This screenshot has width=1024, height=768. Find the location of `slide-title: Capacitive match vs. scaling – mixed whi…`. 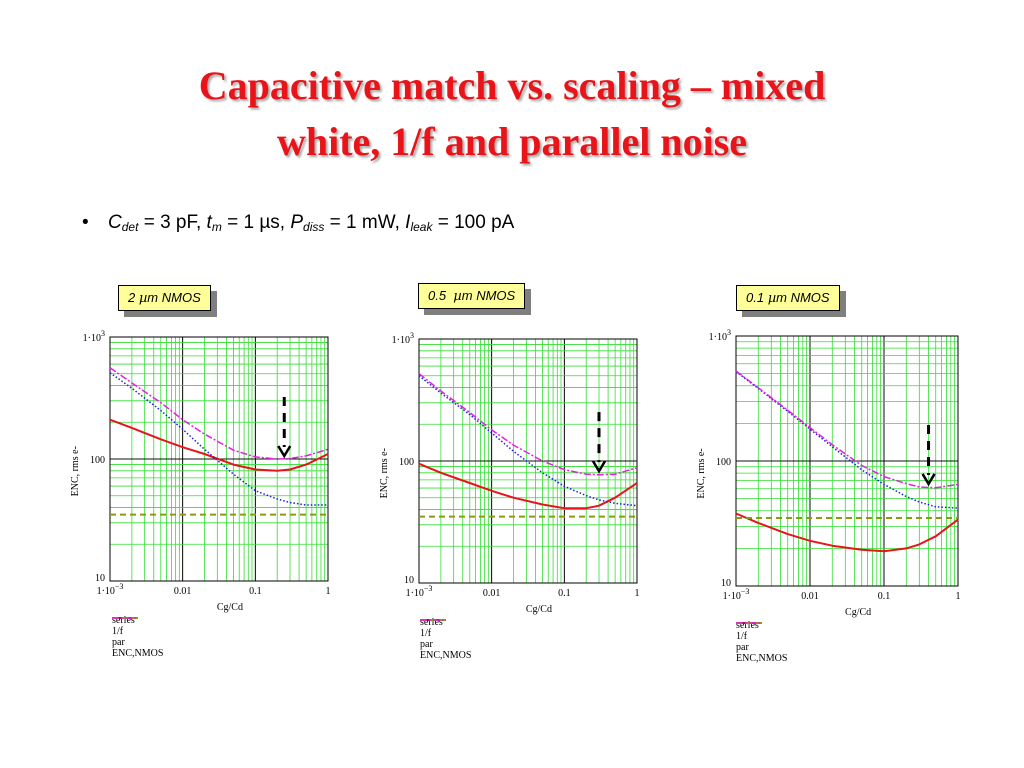

slide-title: Capacitive match vs. scaling – mixed whi… is located at coordinates (512, 114).